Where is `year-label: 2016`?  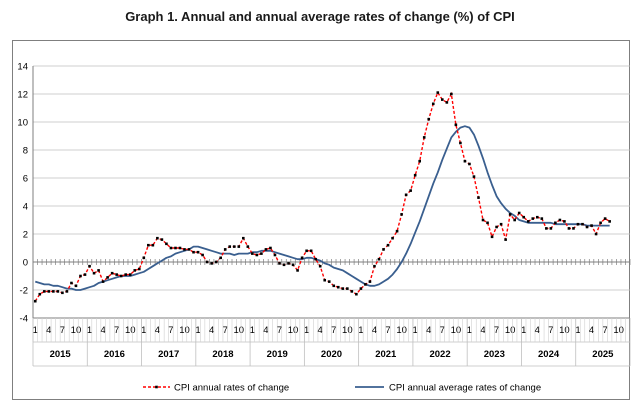 year-label: 2016 is located at coordinates (114, 354).